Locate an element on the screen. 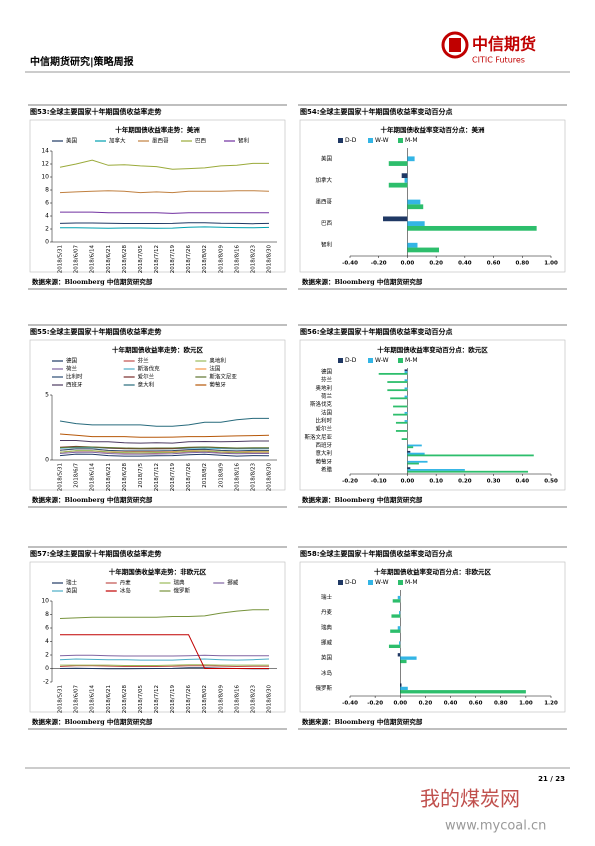 Image resolution: width=595 pixels, height=846 pixels. category-label: 巴西 is located at coordinates (327, 223).